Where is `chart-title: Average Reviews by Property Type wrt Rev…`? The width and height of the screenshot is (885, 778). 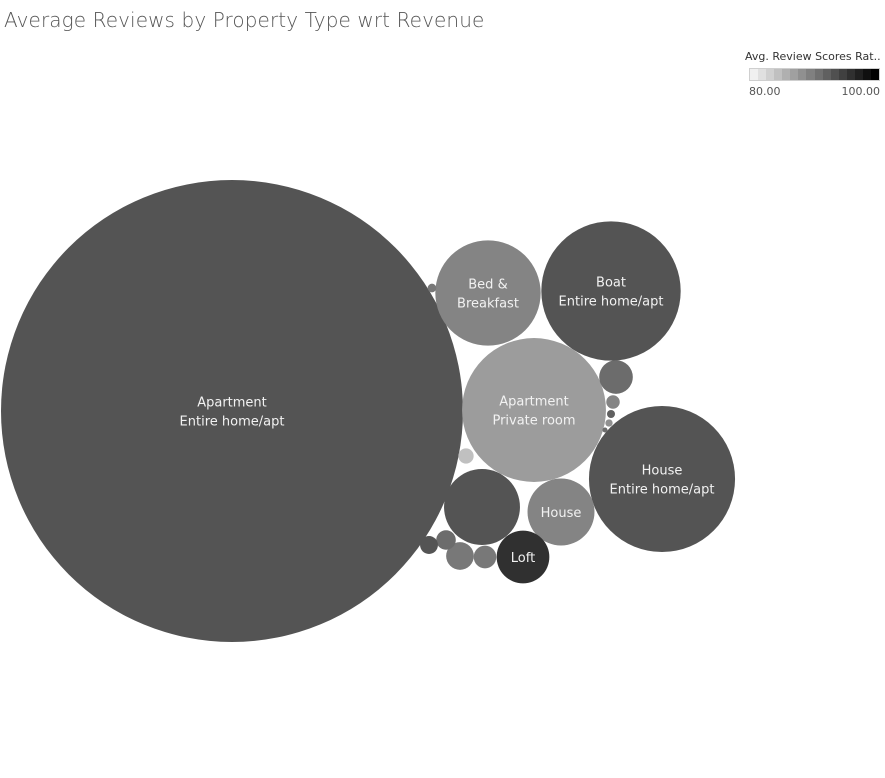
chart-title: Average Reviews by Property Type wrt Rev… is located at coordinates (244, 20).